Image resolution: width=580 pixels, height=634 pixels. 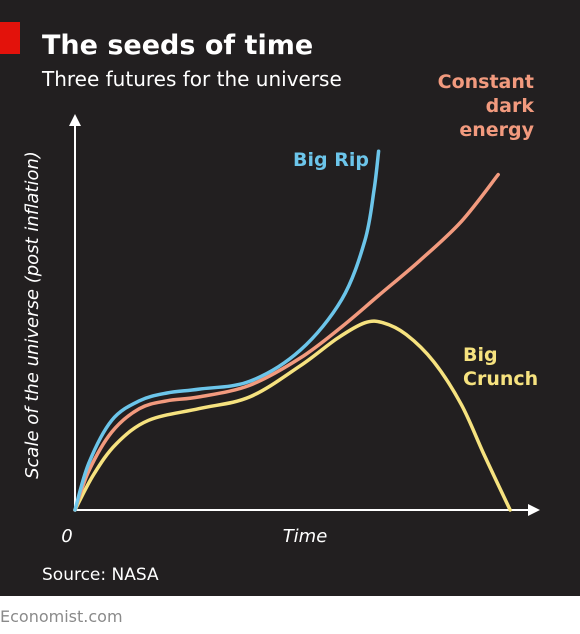 I want to click on y-axis-label: Scale of the universe (post inflation), so click(x=32, y=315).